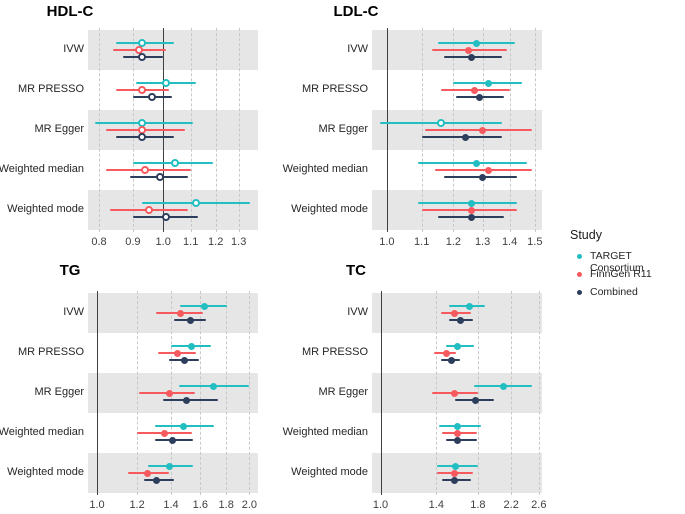 The height and width of the screenshot is (514, 685). Describe the element at coordinates (614, 291) in the screenshot. I see `legend-item-label: Combined` at that location.